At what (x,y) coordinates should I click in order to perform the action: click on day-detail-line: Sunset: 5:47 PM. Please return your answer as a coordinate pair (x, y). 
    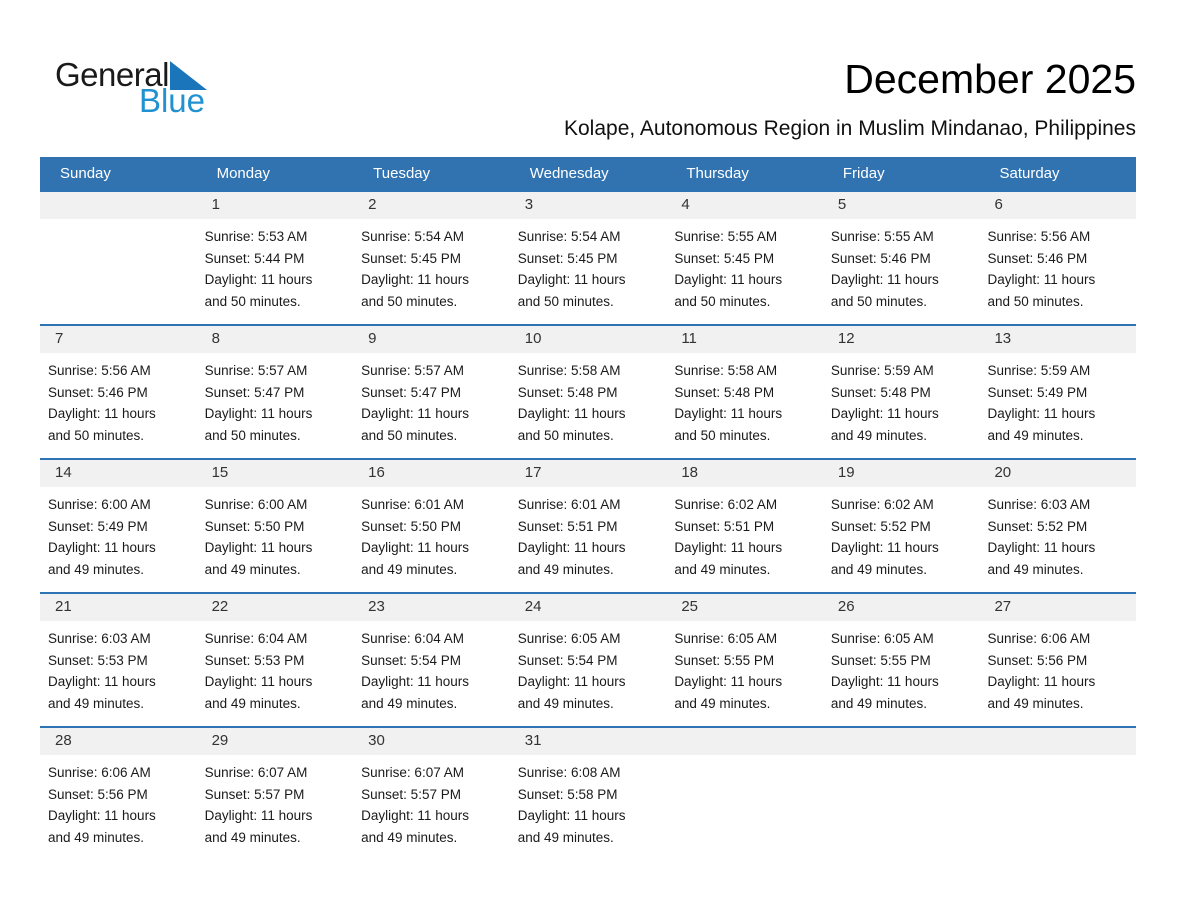
    Looking at the image, I should click on (411, 392).